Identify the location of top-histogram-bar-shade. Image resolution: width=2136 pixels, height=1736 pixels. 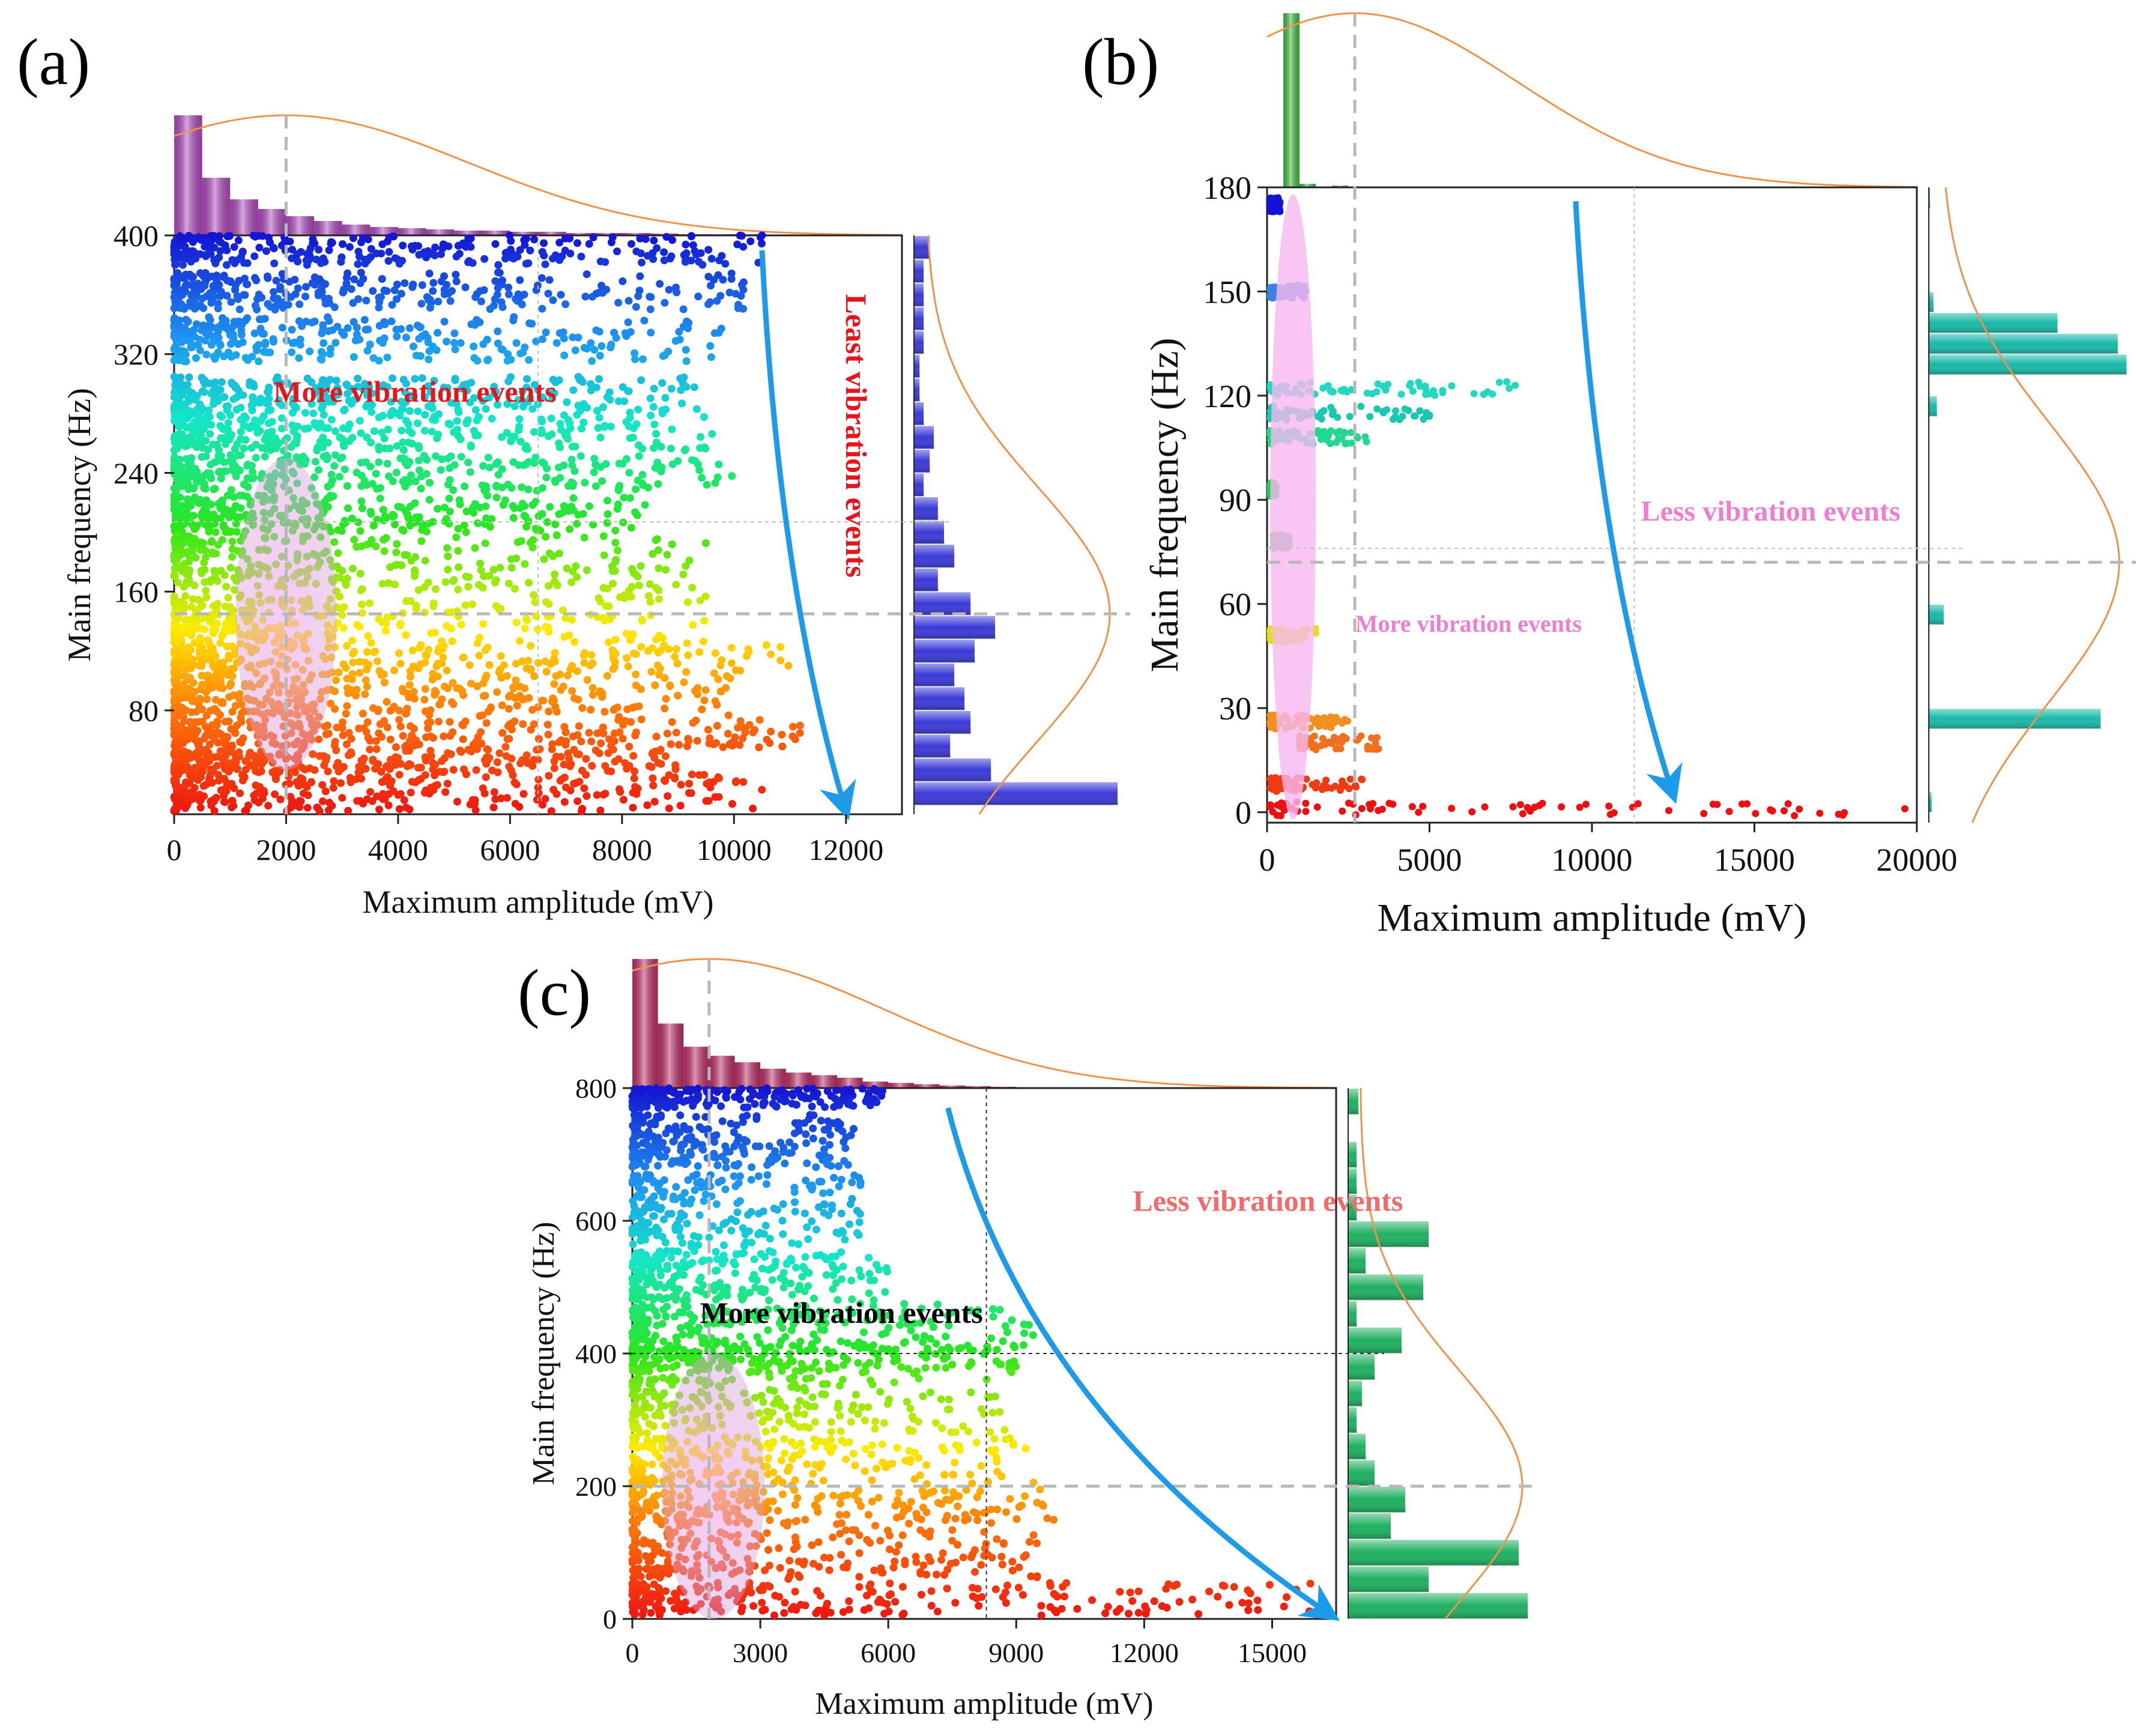
(216, 206).